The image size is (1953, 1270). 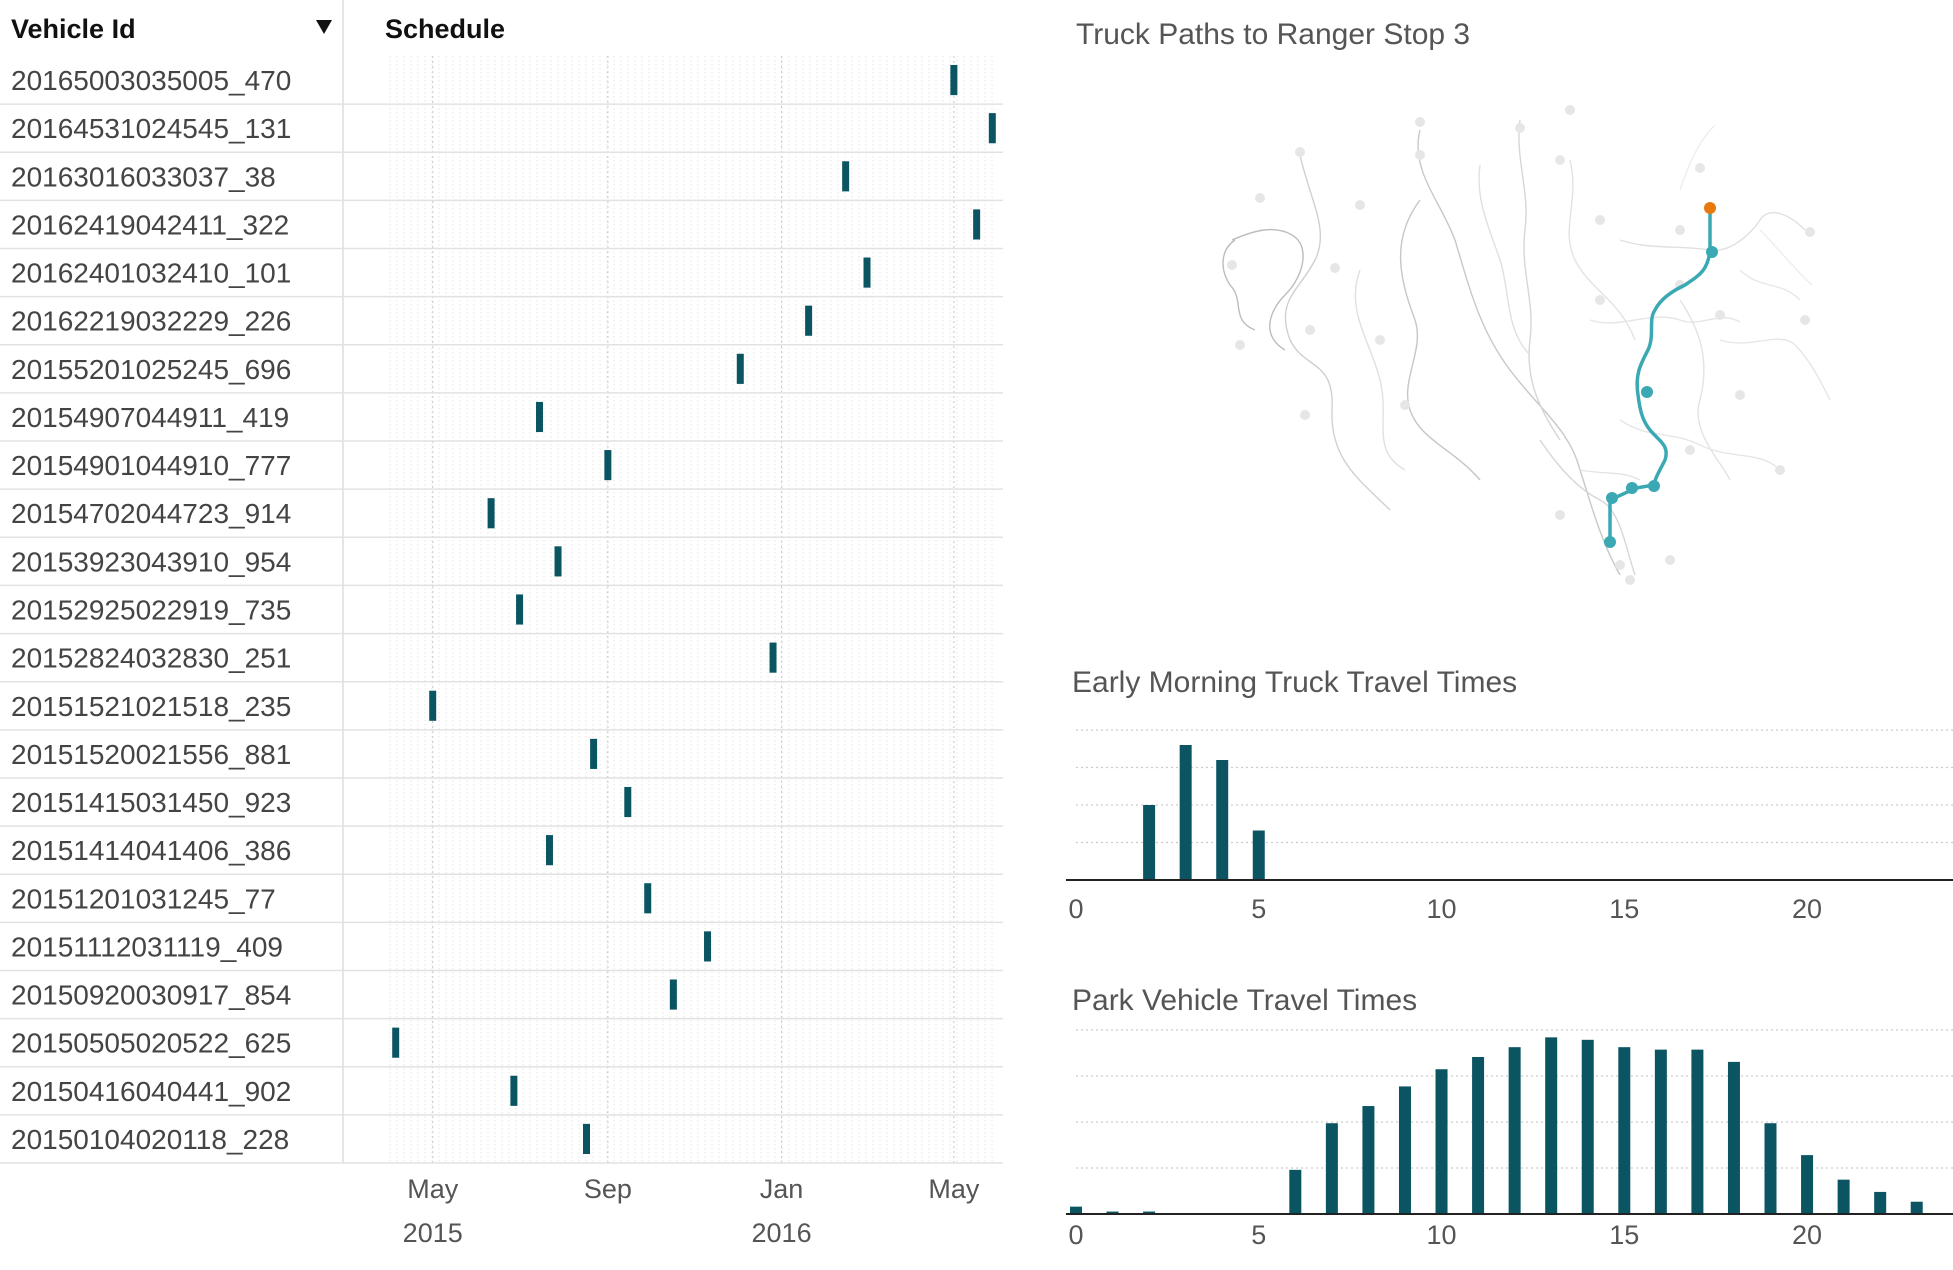 I want to click on table-row: 20154907044911_419, so click(x=501, y=421).